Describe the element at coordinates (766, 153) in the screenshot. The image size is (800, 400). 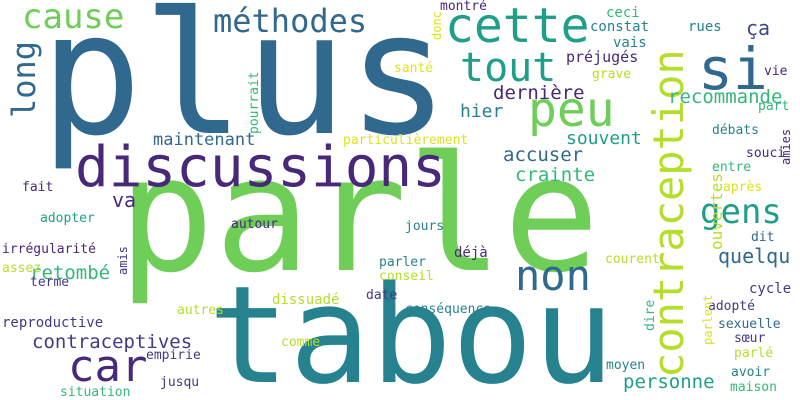
I see `word-souci: souci` at that location.